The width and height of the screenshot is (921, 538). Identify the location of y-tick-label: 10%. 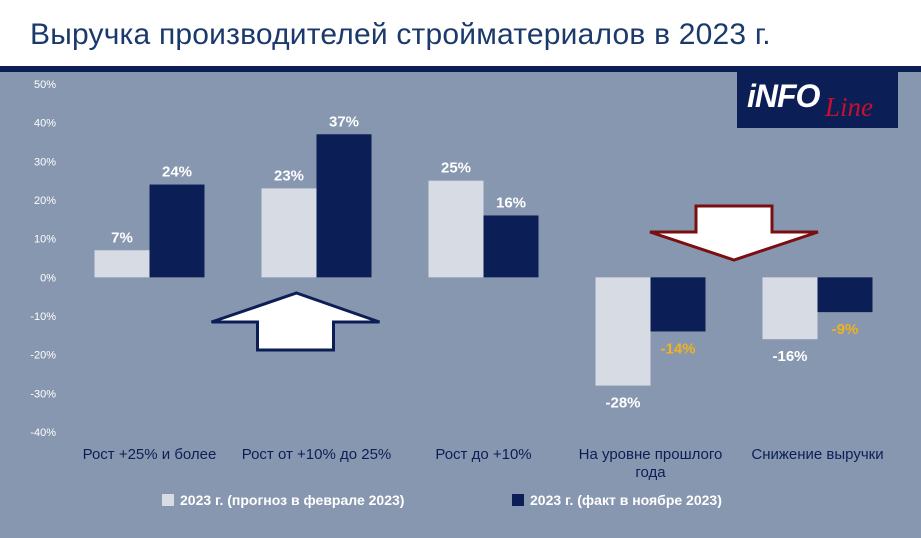
(45, 240).